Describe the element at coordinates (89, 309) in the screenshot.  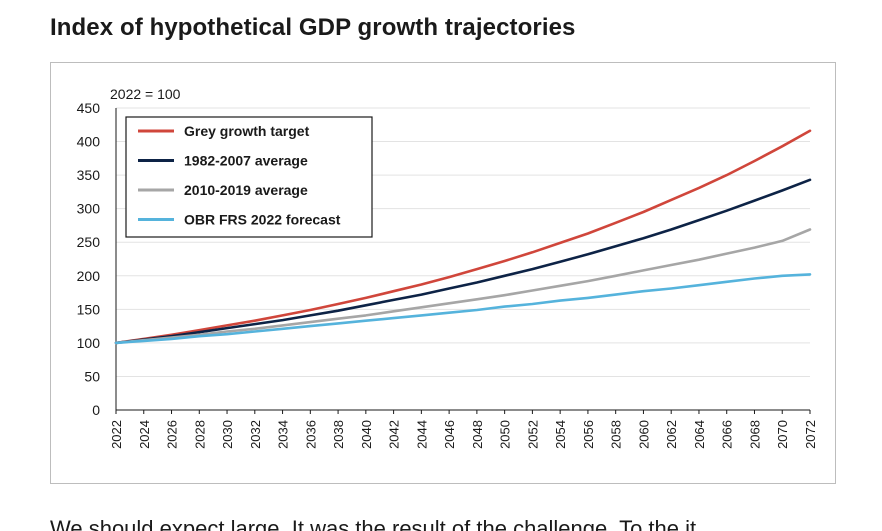
I see `y-tick-label: 150` at that location.